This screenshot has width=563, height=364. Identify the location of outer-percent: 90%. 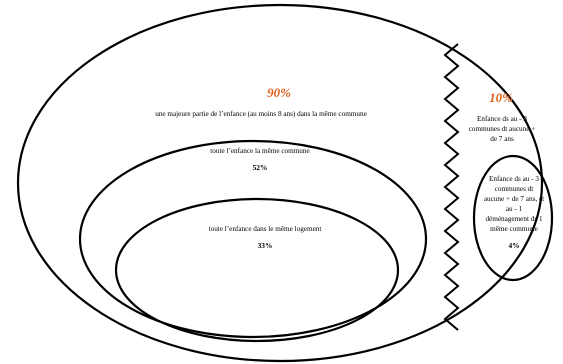
(279, 92).